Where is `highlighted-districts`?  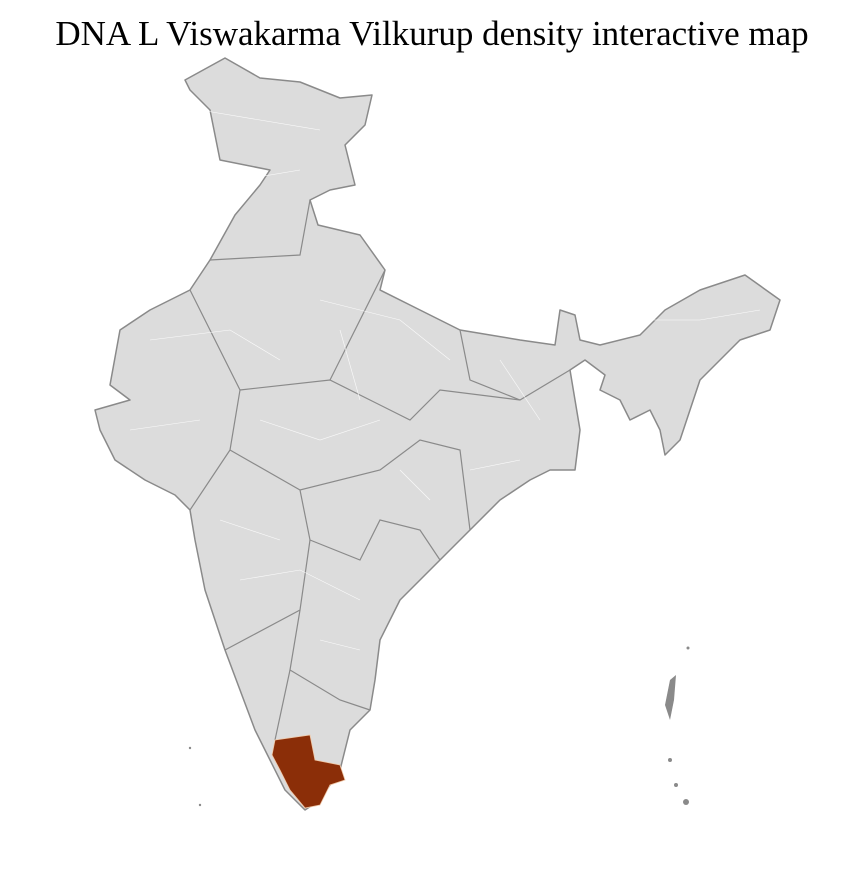 highlighted-districts is located at coordinates (308, 771).